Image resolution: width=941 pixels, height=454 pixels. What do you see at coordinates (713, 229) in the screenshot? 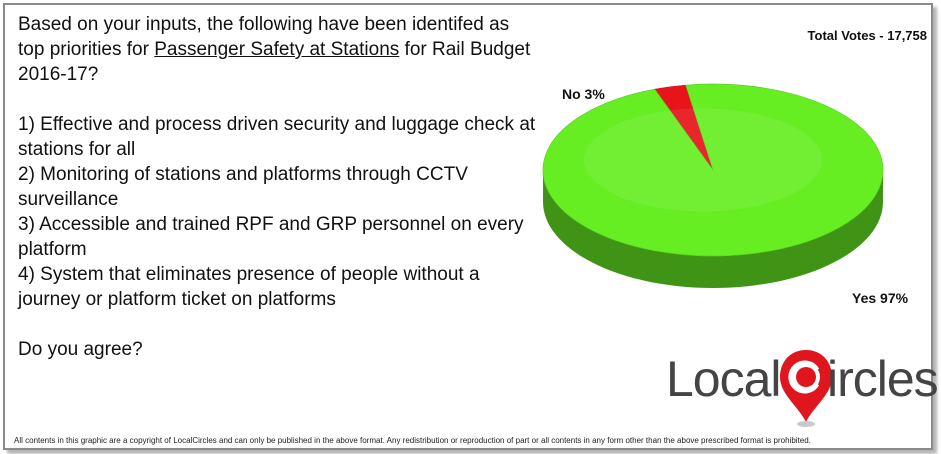
I see `pie-side-wall` at bounding box center [713, 229].